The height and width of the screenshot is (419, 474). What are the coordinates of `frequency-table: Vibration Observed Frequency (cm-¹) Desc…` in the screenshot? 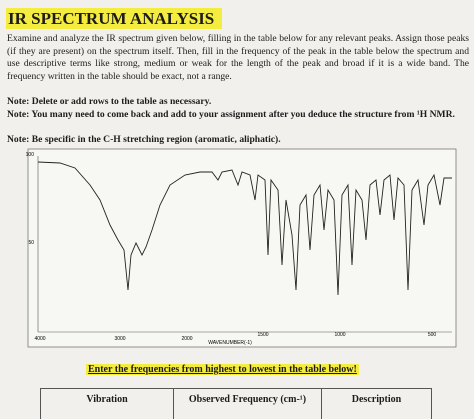 It's located at (236, 403).